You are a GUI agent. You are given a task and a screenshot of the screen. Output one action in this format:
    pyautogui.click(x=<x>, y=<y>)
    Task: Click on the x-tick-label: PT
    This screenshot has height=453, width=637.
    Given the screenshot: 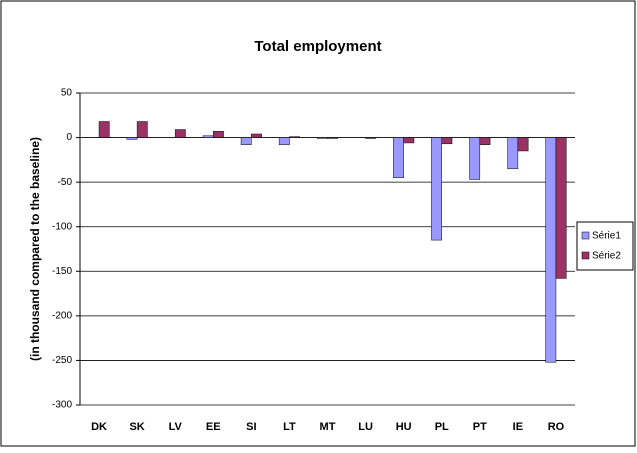 What is the action you would take?
    pyautogui.click(x=480, y=427)
    